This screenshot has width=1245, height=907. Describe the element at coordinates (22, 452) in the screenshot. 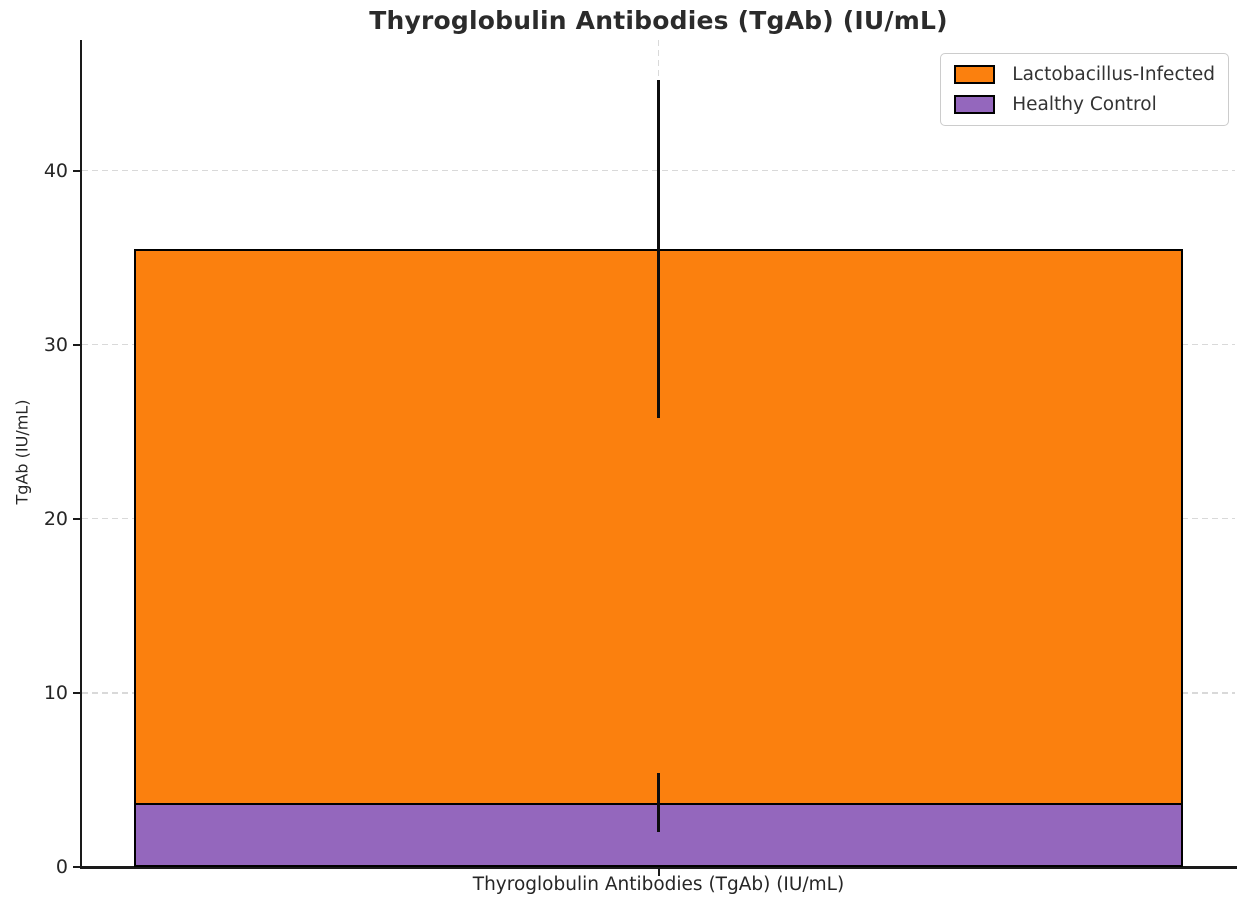

I see `y-axis-label: TgAb (IU/mL)` at that location.